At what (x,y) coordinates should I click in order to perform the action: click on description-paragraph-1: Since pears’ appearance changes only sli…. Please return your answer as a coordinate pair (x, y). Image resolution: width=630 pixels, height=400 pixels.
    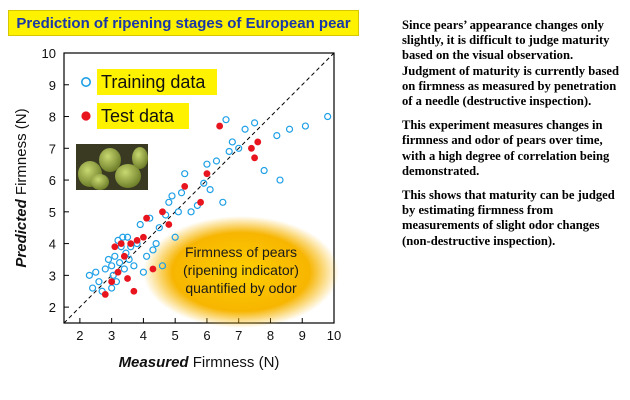
    Looking at the image, I should click on (511, 63).